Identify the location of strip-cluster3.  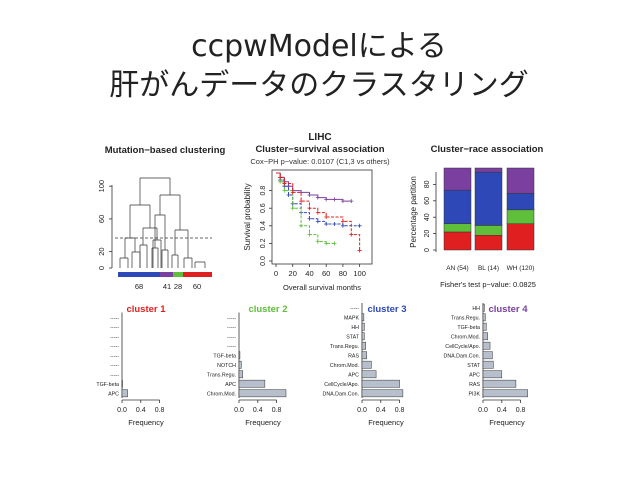
(139, 274).